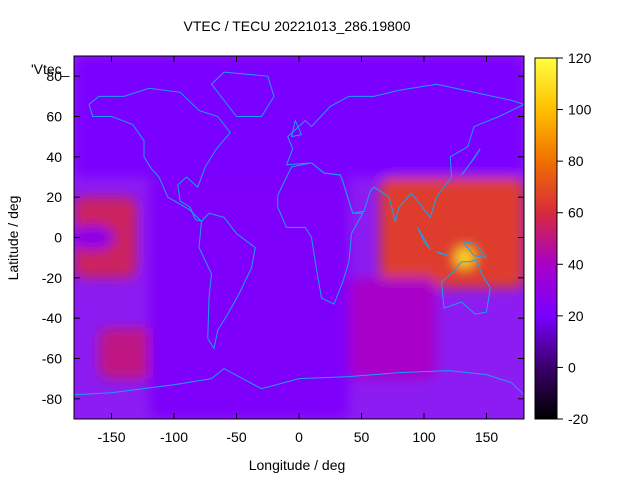 The height and width of the screenshot is (485, 640). Describe the element at coordinates (52, 278) in the screenshot. I see `y-tick-label: -20` at that location.